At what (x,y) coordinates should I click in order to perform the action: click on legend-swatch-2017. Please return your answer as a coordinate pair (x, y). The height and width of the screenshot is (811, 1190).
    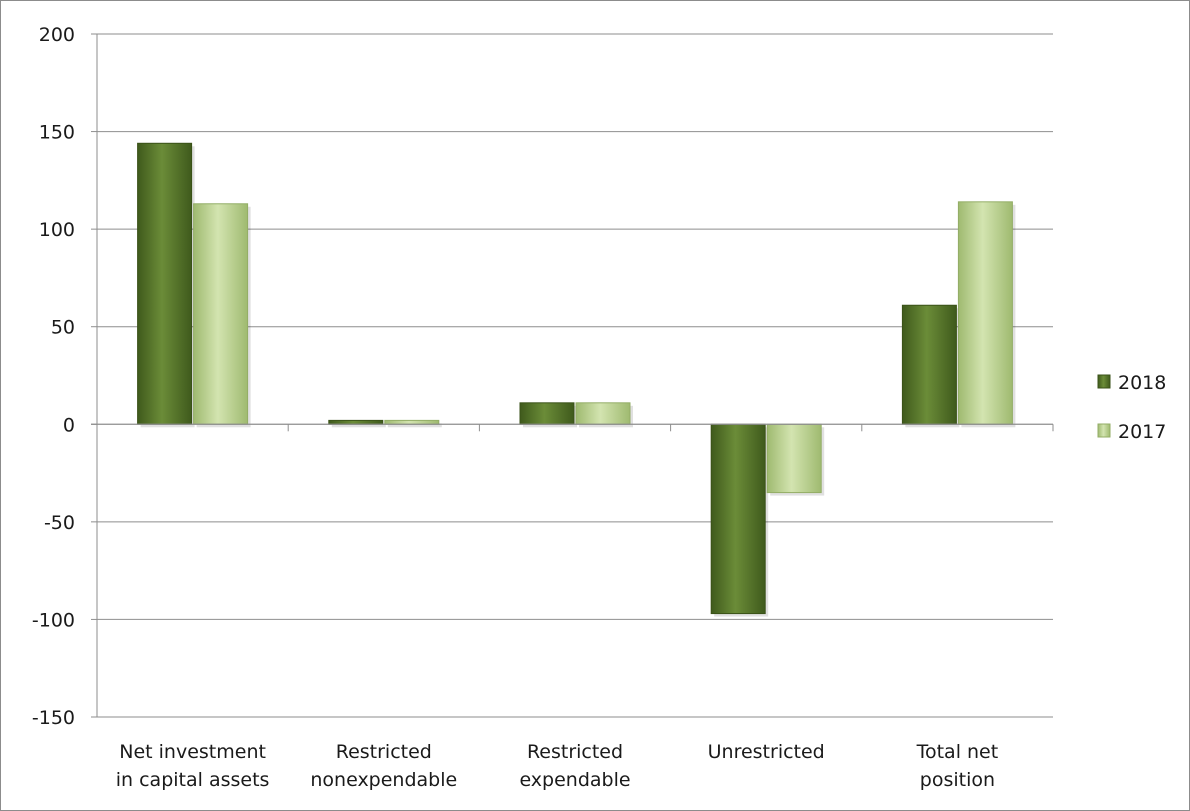
    Looking at the image, I should click on (1104, 430).